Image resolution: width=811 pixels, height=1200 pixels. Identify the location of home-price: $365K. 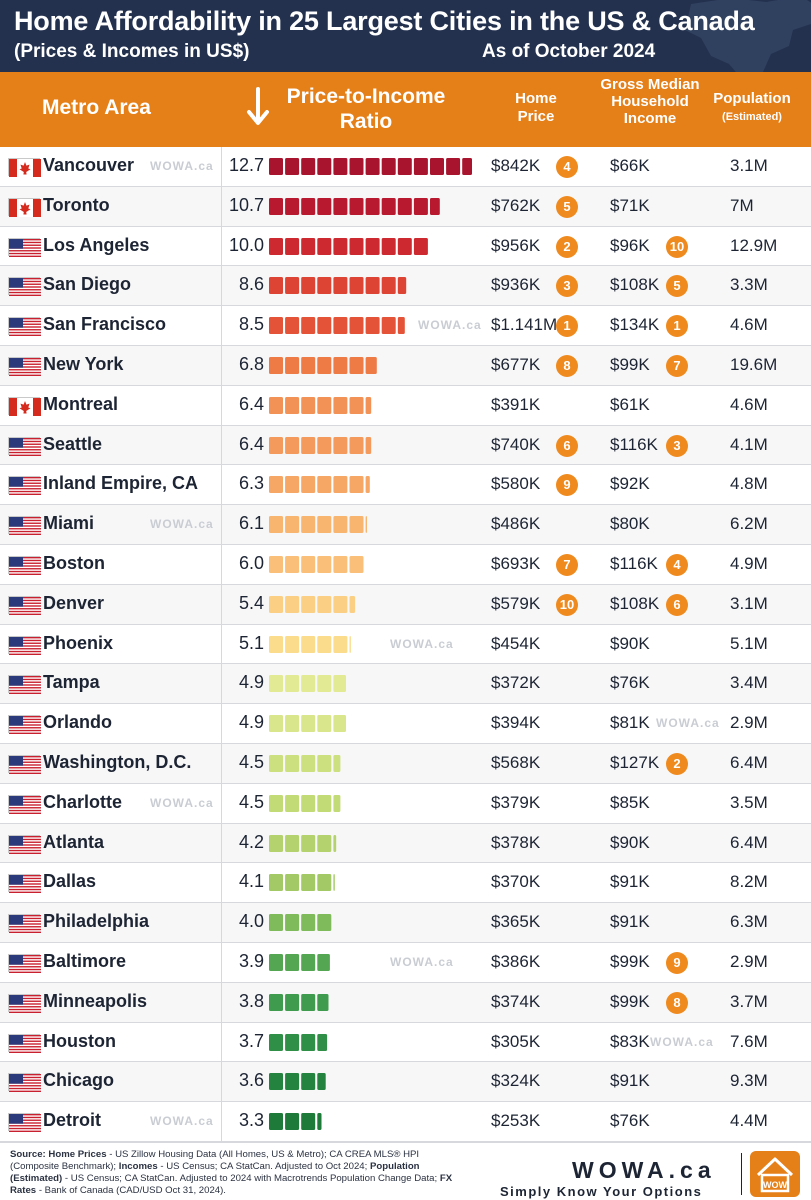
(516, 922).